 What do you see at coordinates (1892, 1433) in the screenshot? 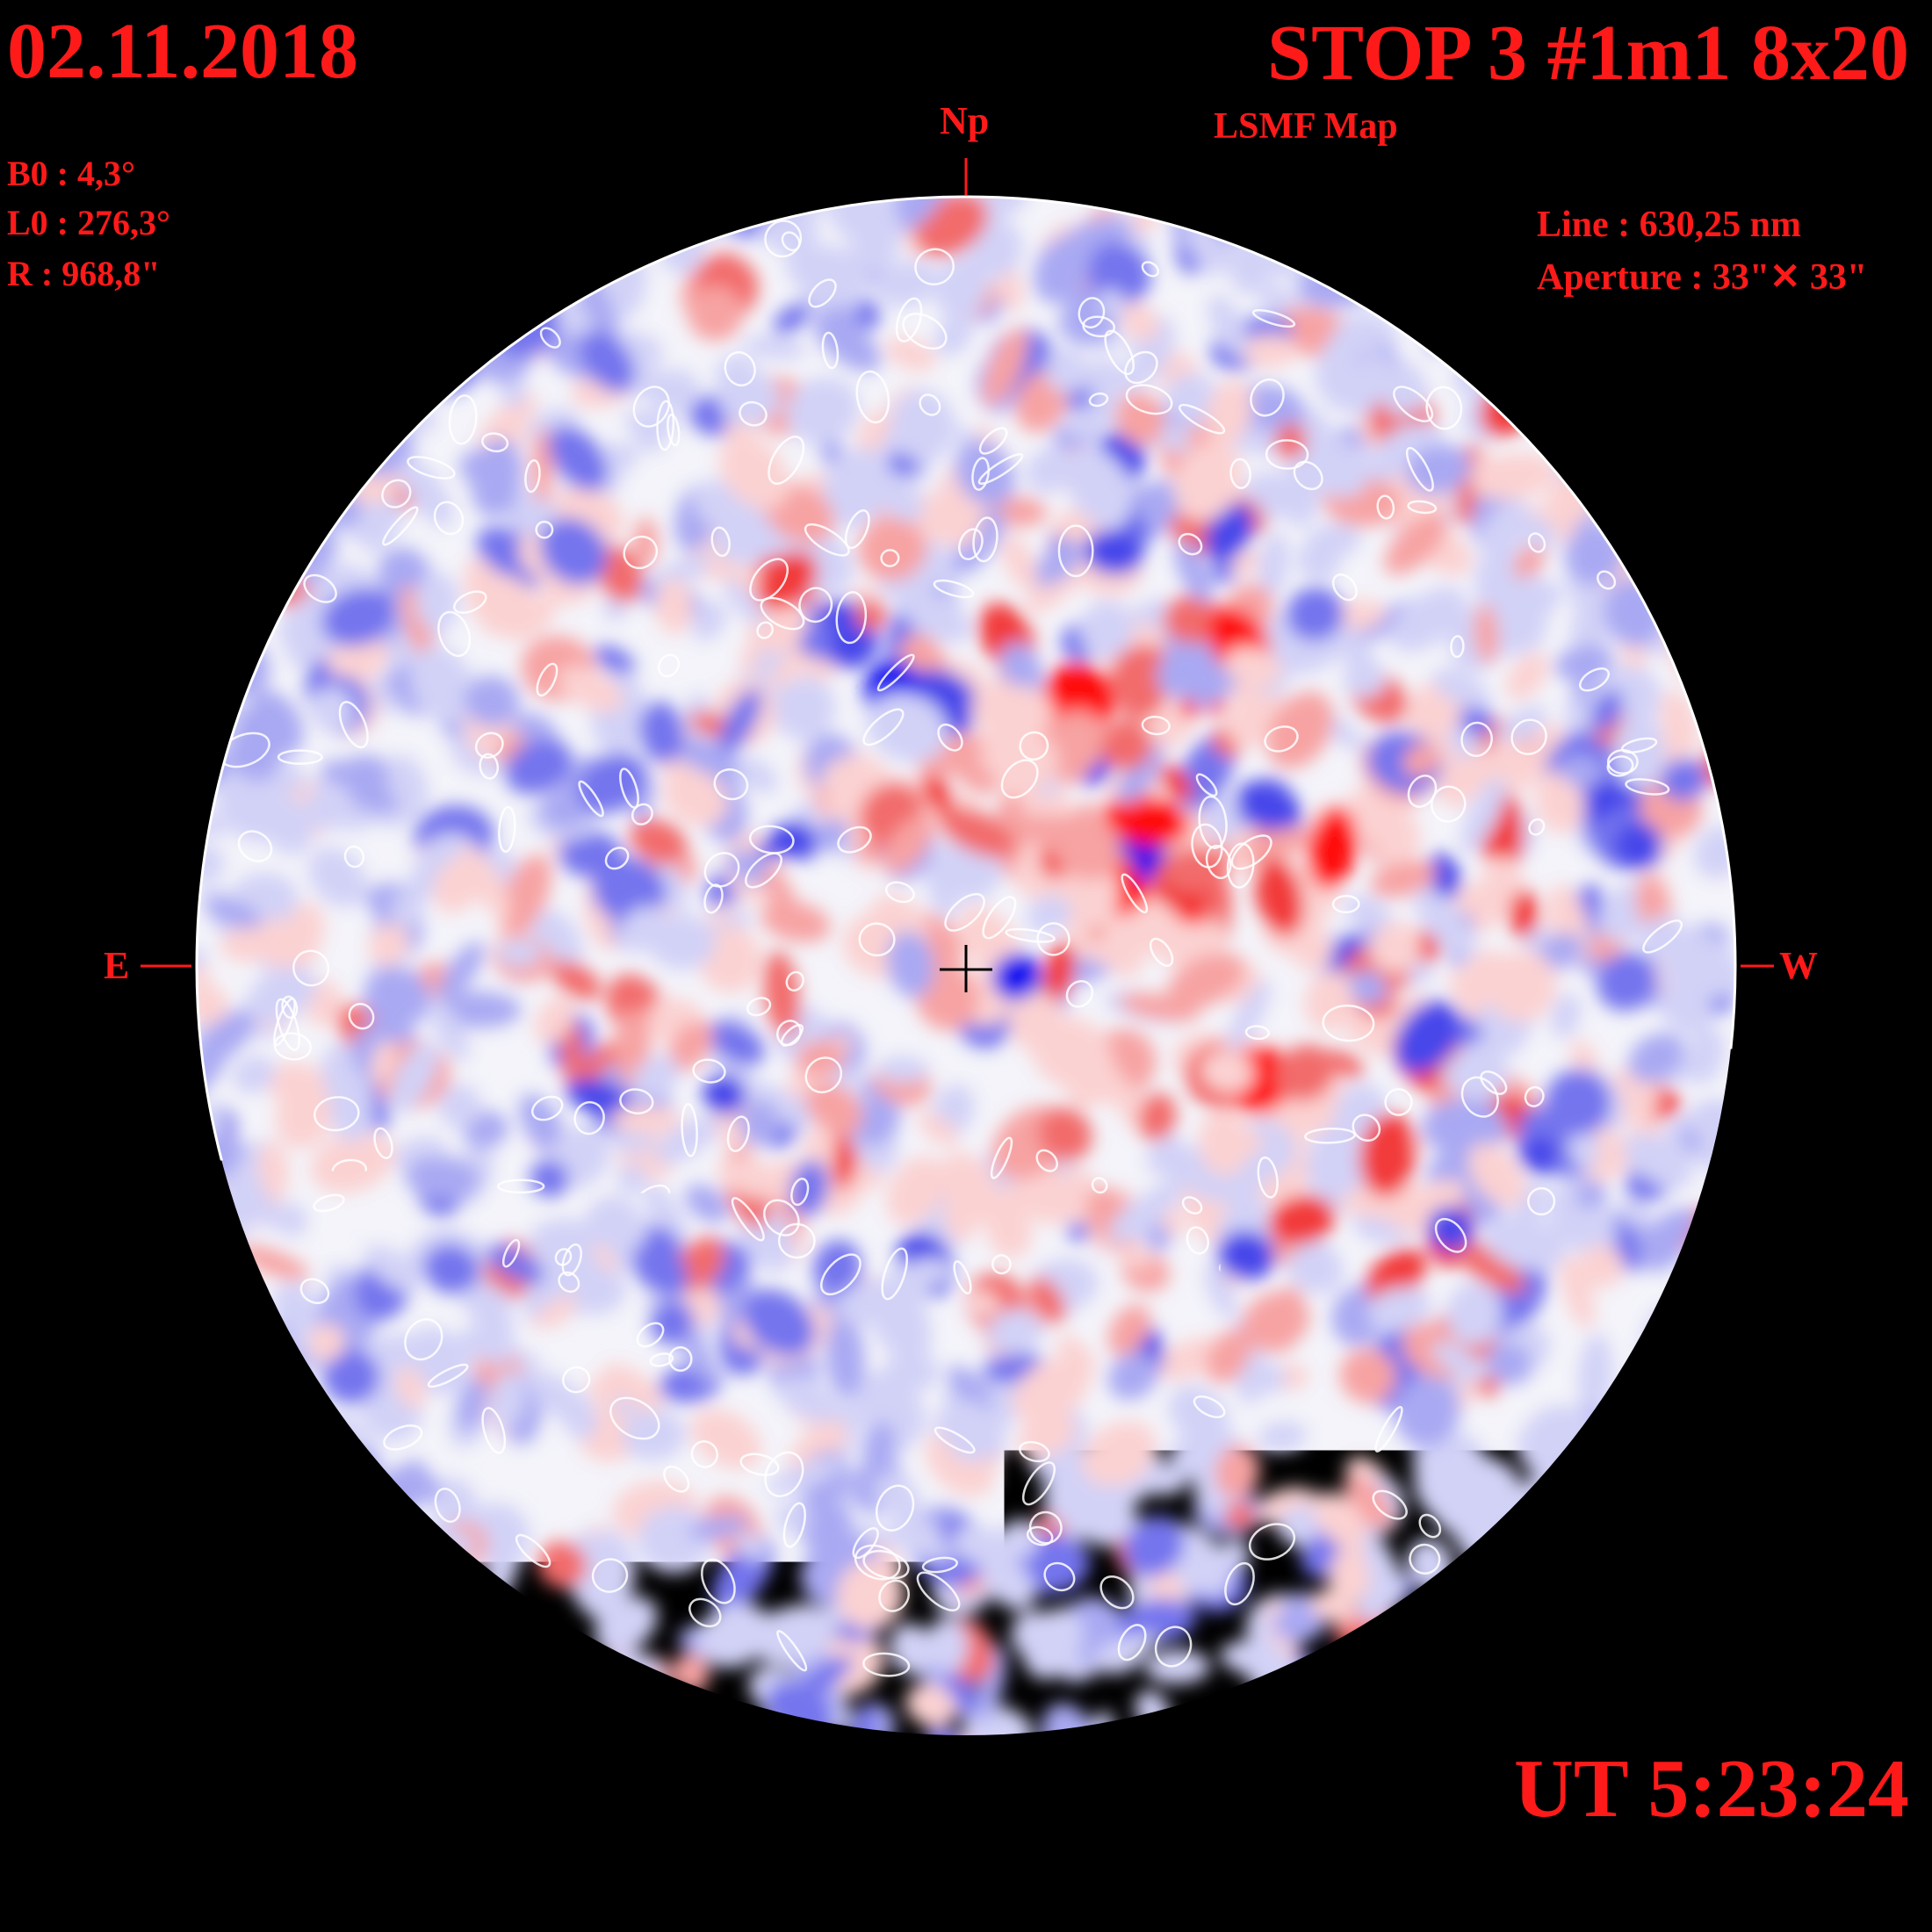
I see `legend-label: 1` at bounding box center [1892, 1433].